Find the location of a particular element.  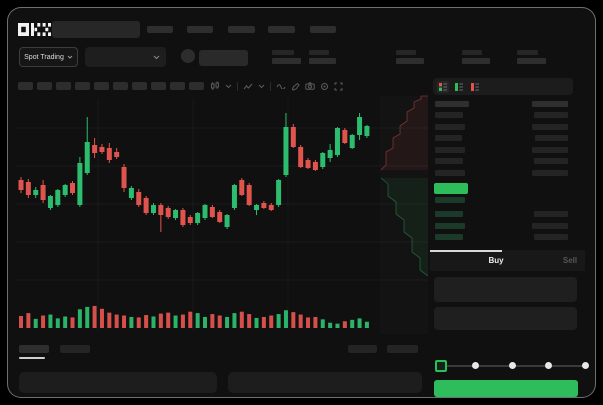

camera-icon is located at coordinates (310, 86).